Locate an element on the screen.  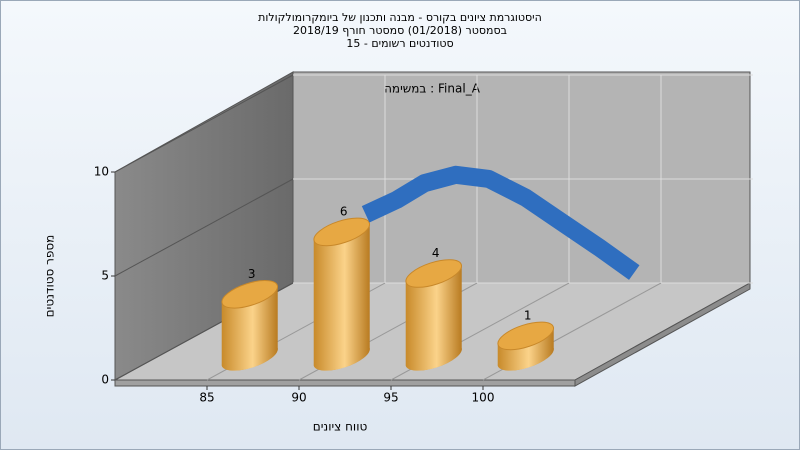
value-label: 6 is located at coordinates (344, 211).